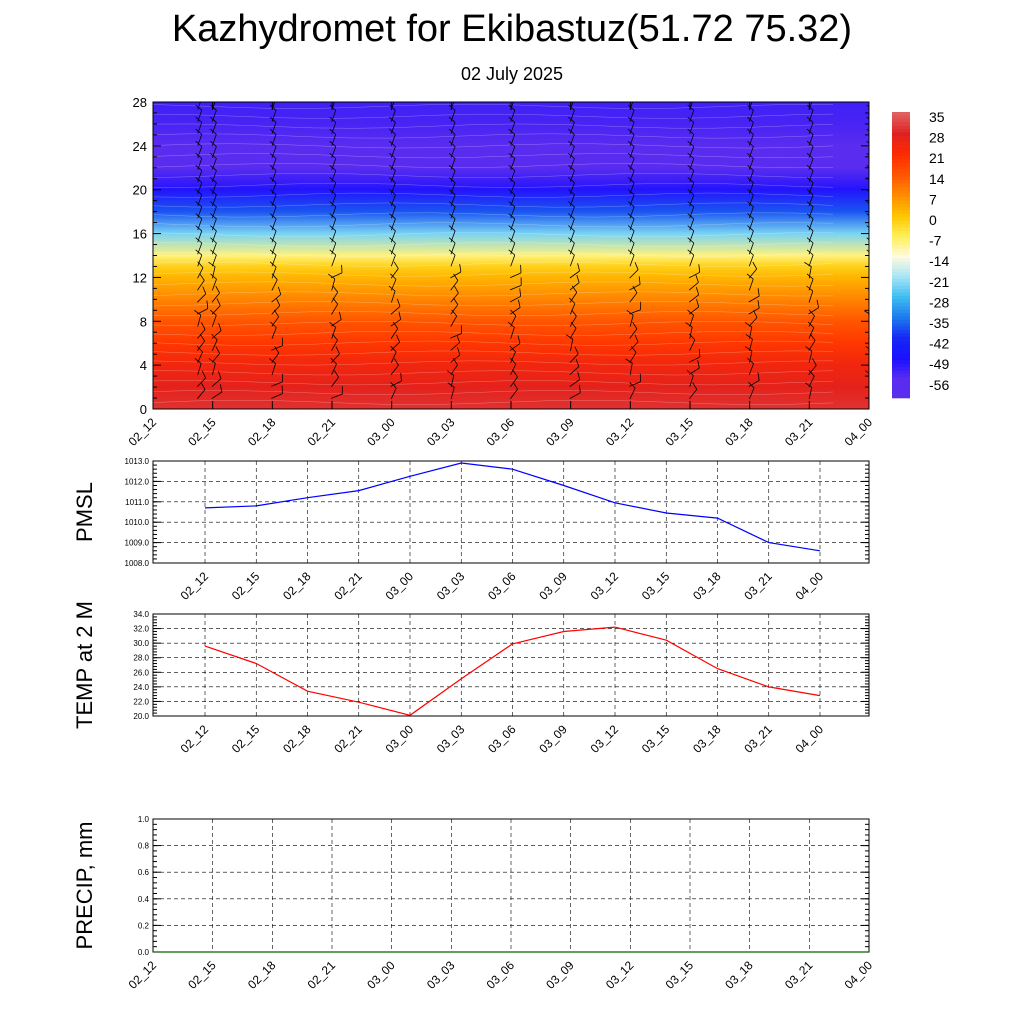  I want to click on xtick-label: 03_18, so click(707, 739).